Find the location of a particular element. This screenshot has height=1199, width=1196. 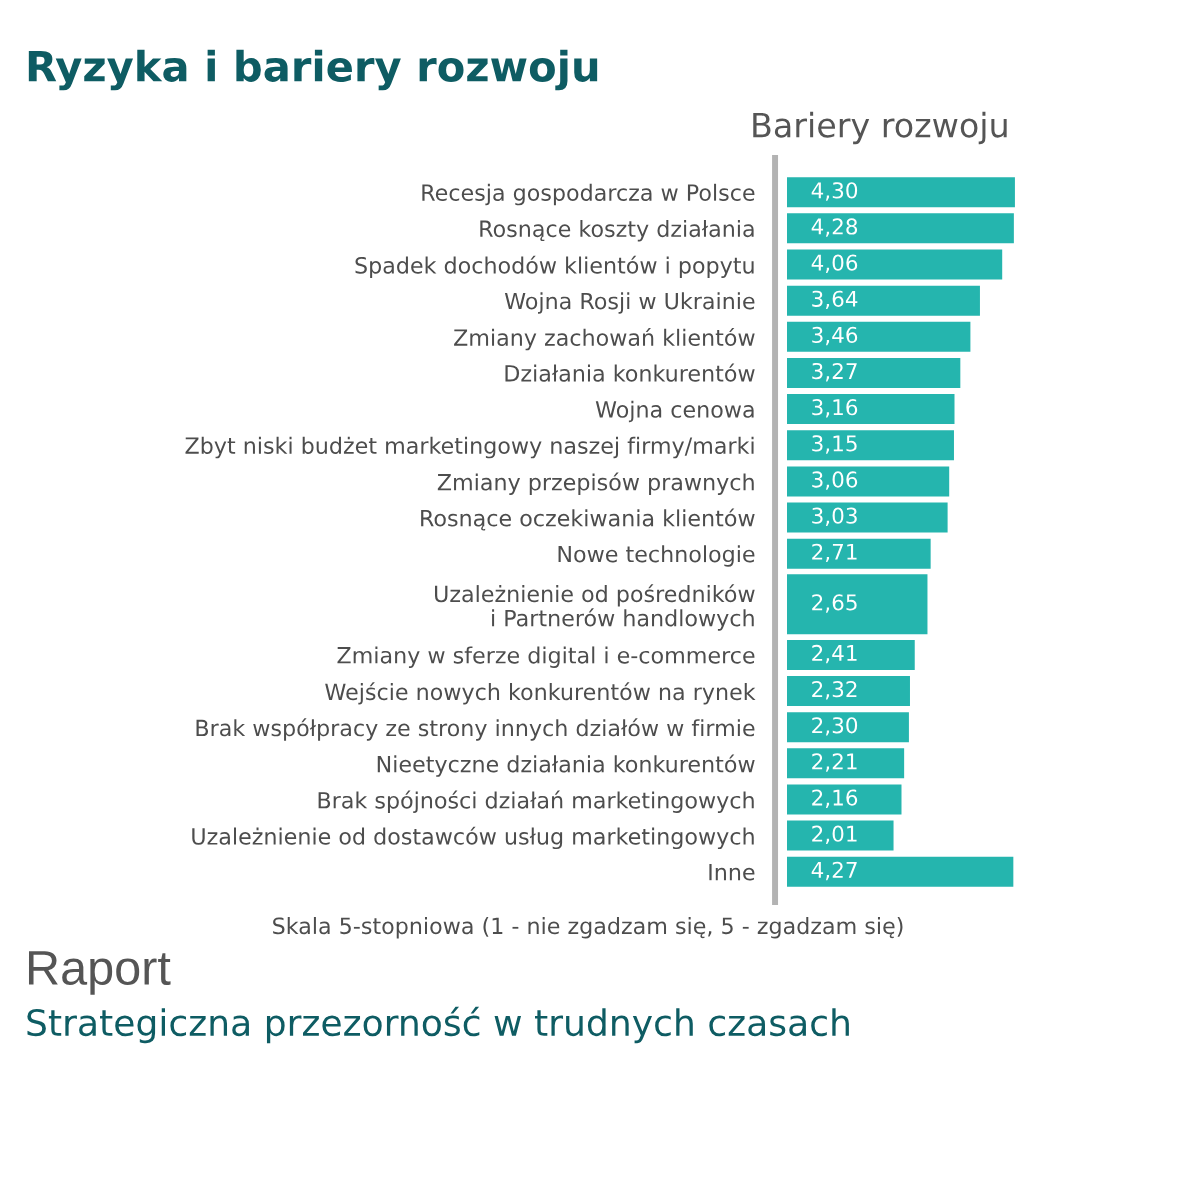

y-tick-label: Zmiany przepisów prawnych is located at coordinates (595, 483).